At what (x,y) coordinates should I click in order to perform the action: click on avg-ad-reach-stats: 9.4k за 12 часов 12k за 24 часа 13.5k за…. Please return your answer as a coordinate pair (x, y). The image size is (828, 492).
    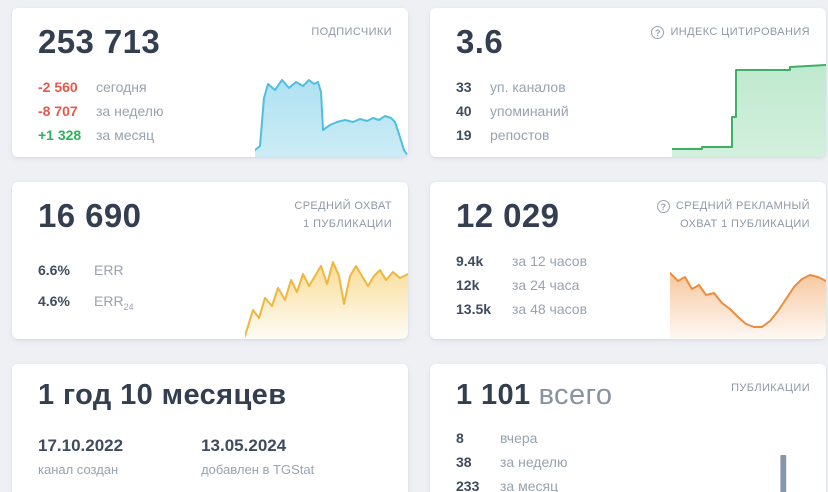
    Looking at the image, I should click on (633, 285).